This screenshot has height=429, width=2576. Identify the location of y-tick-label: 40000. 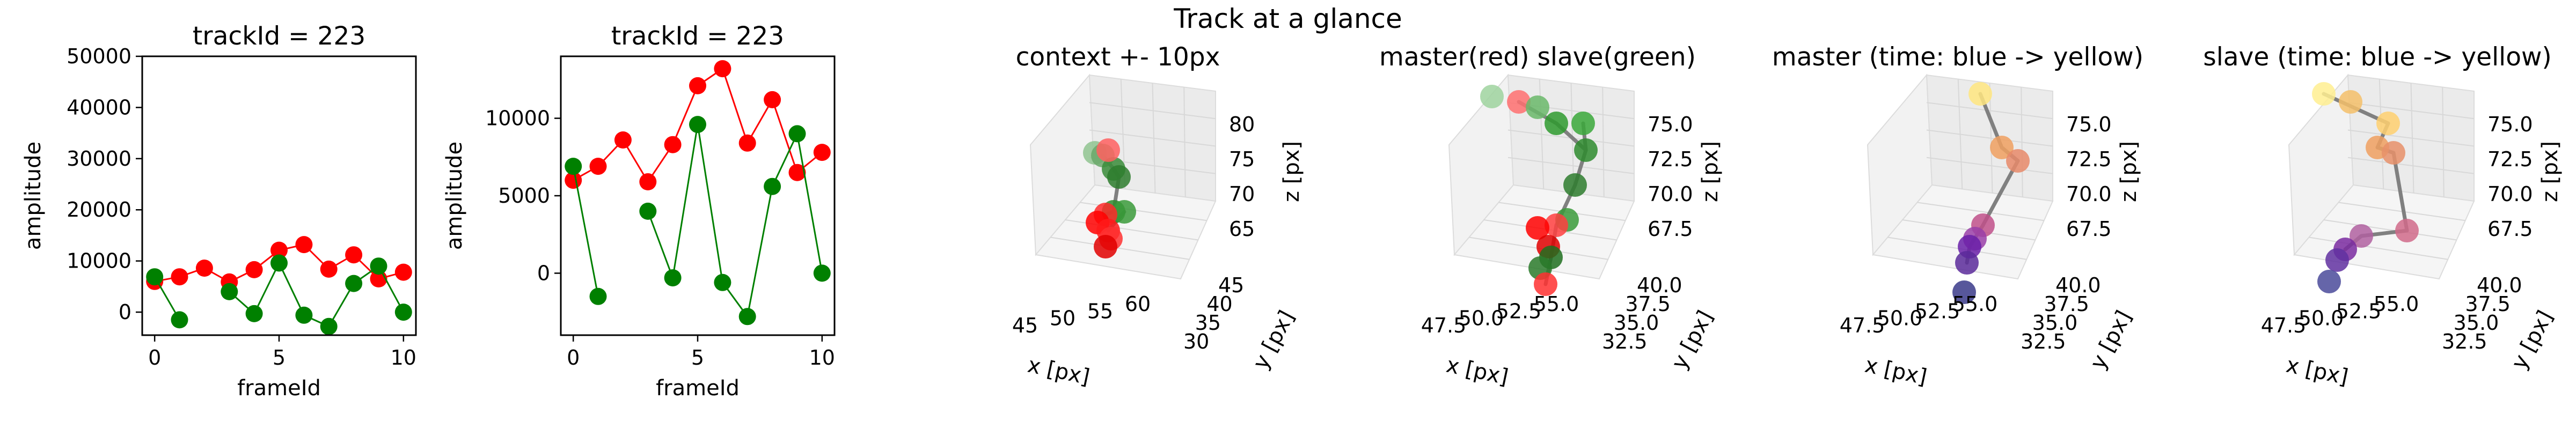
(99, 107).